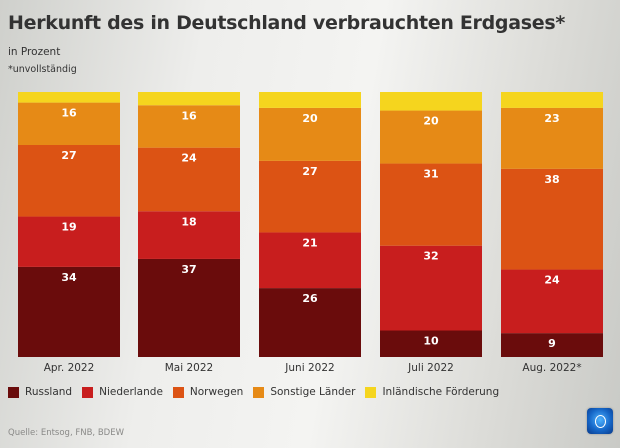 The image size is (620, 448). What do you see at coordinates (310, 298) in the screenshot?
I see `data-label: 26` at bounding box center [310, 298].